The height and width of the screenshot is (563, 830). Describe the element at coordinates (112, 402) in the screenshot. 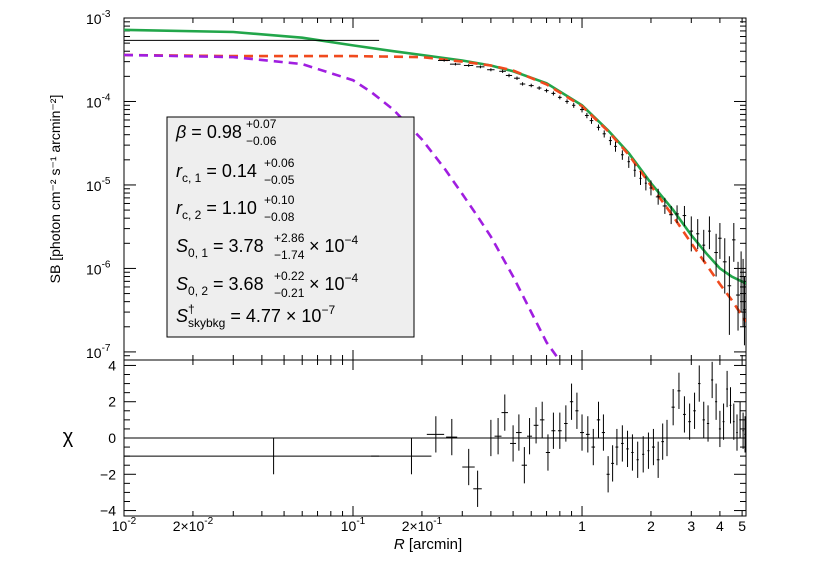

I see `y-tick-label: 2` at that location.